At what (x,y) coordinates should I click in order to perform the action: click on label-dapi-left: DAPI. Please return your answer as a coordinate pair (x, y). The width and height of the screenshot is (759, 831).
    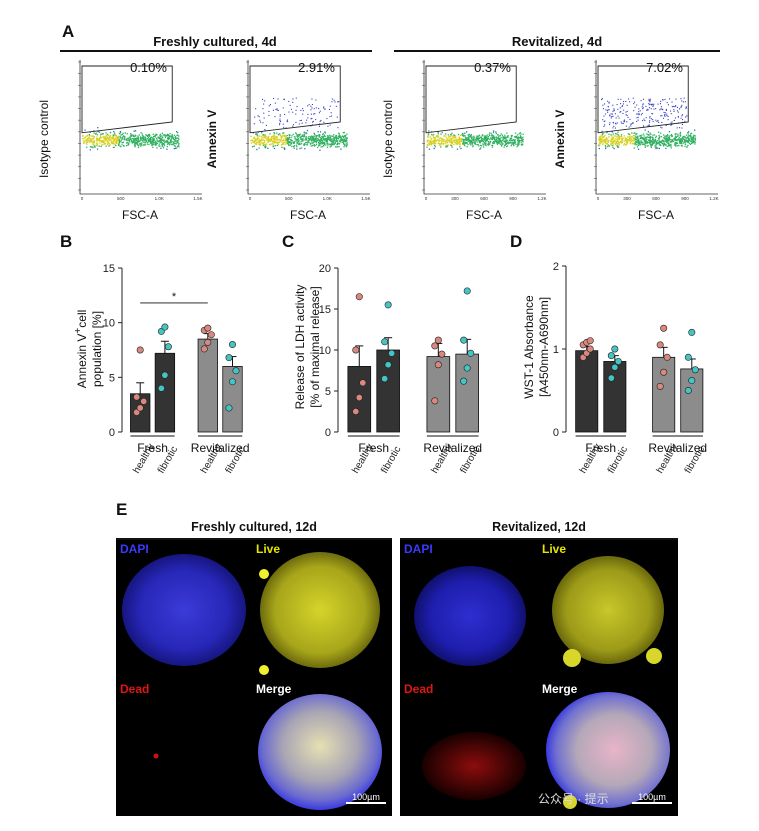
    Looking at the image, I should click on (134, 549).